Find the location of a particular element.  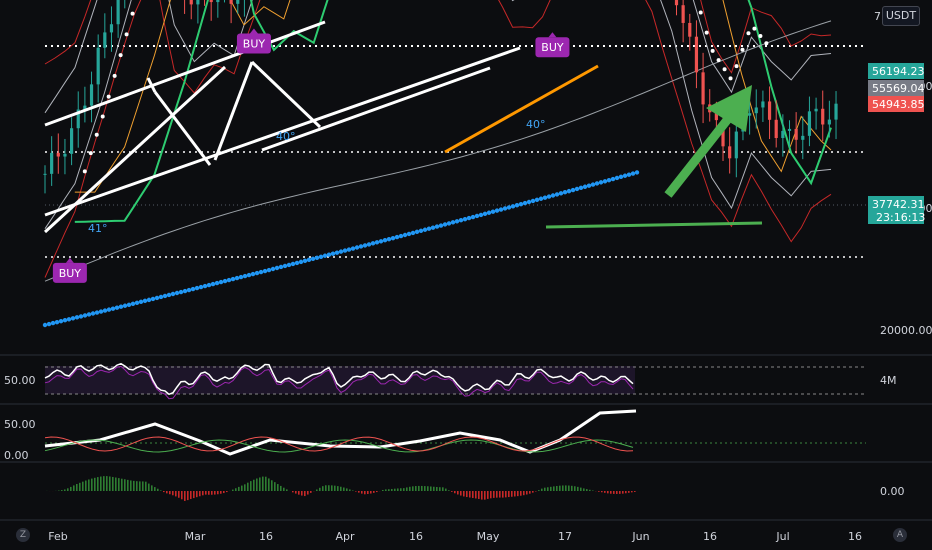

time-tick-label: Jun is located at coordinates (640, 536).